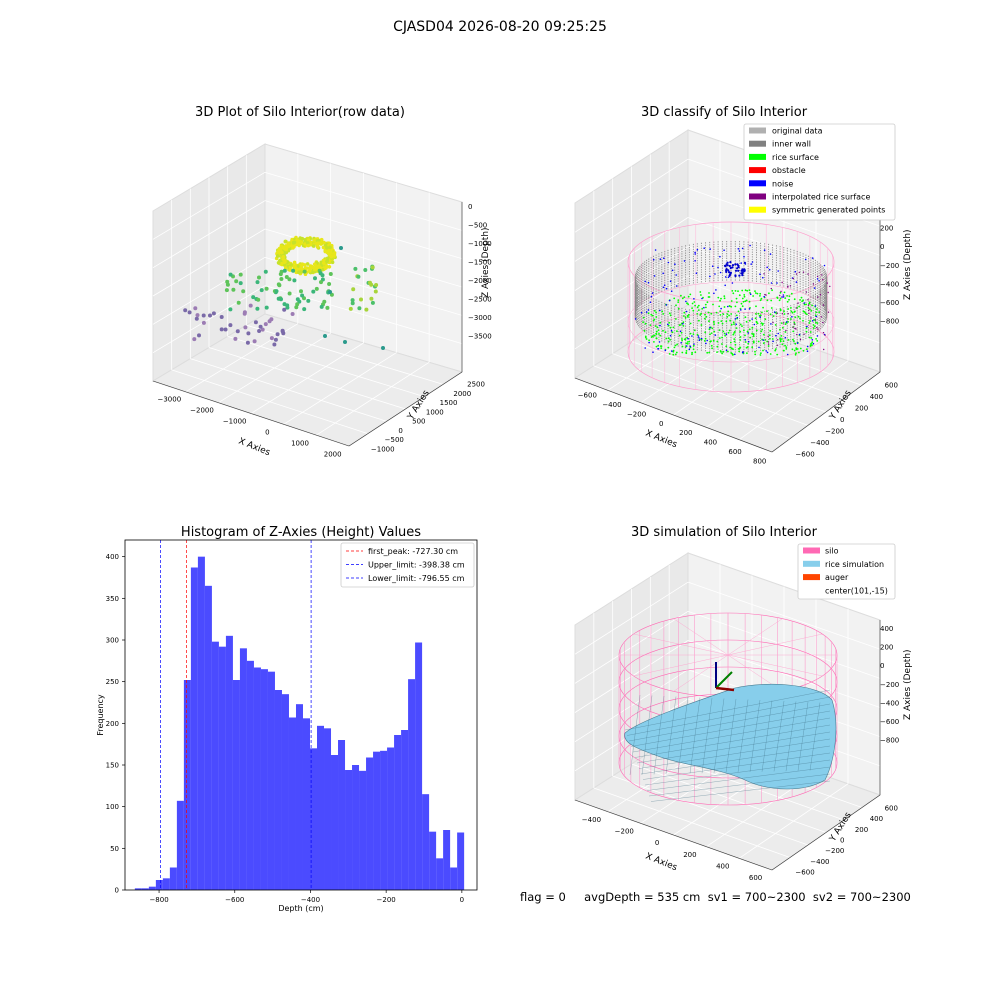 This screenshot has width=1000, height=1000. I want to click on histogram-y-tick-label: 100, so click(112, 807).